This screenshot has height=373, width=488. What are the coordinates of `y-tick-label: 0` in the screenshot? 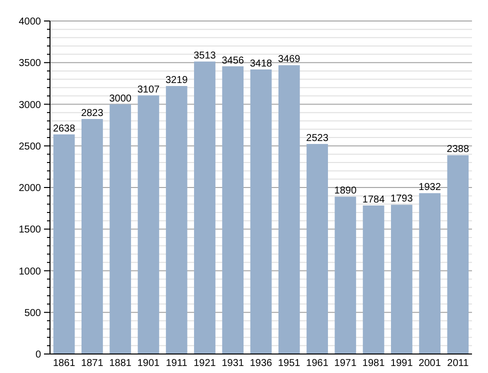 It's located at (38, 355).